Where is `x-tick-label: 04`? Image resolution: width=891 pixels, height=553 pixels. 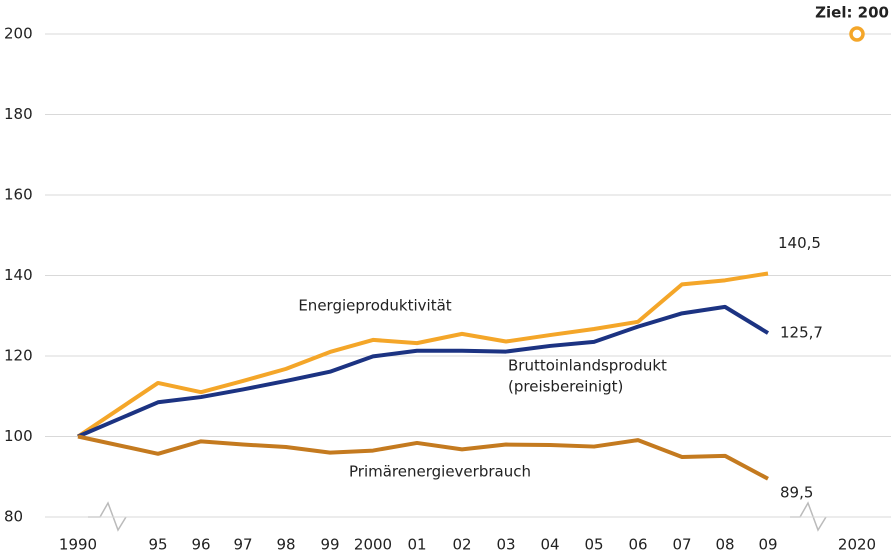 x-tick-label: 04 is located at coordinates (549, 544).